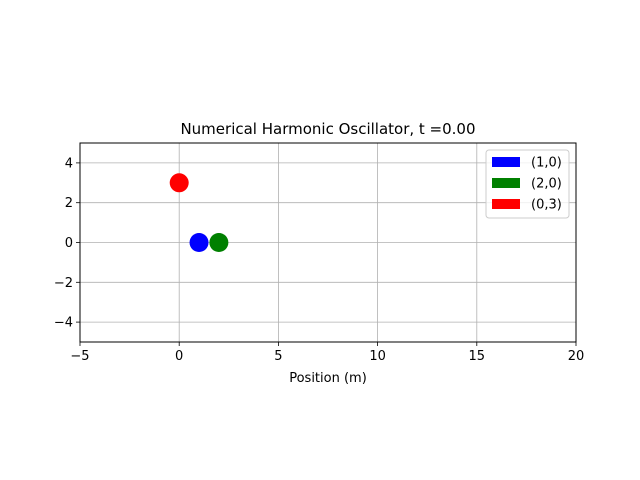 This screenshot has width=640, height=480. Describe the element at coordinates (69, 163) in the screenshot. I see `y-tick-label: 4` at that location.